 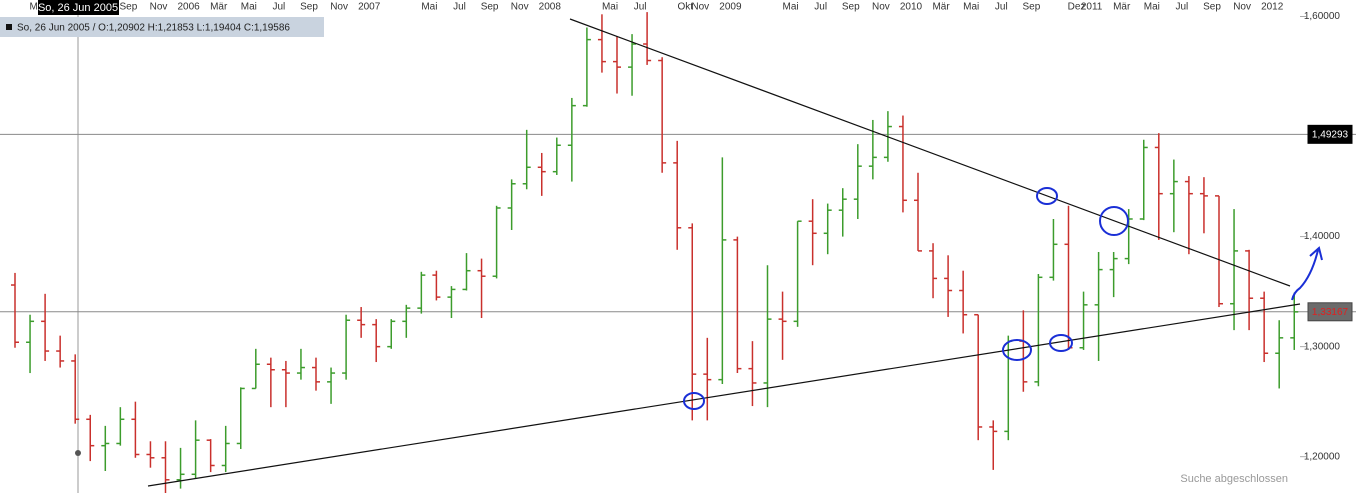 I want to click on y-tick-label: 1,60000, so click(x=1322, y=16).